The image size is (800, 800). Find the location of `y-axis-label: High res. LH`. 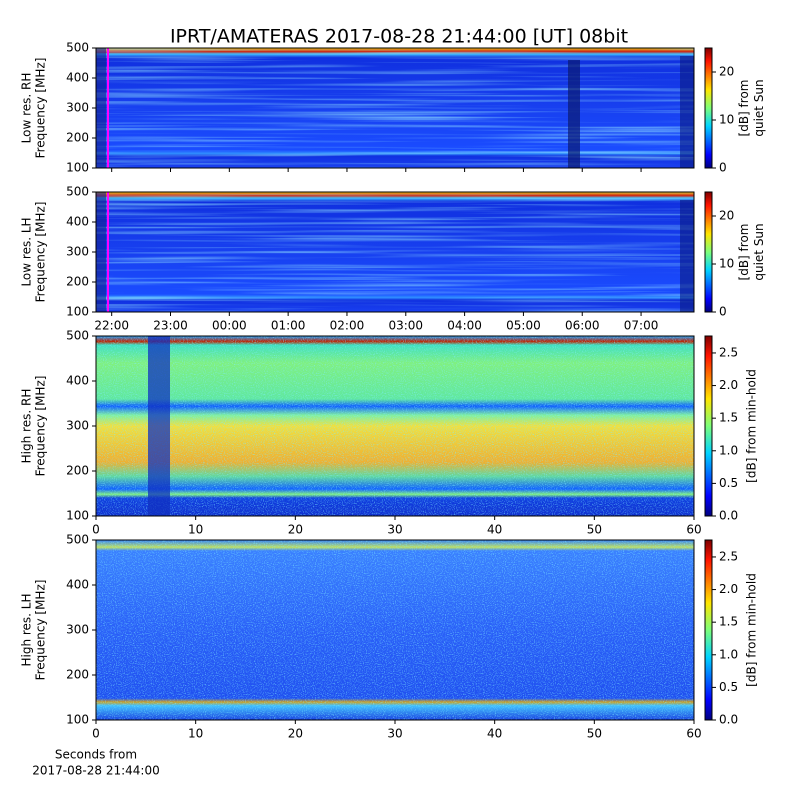

y-axis-label: High res. LH is located at coordinates (27, 629).